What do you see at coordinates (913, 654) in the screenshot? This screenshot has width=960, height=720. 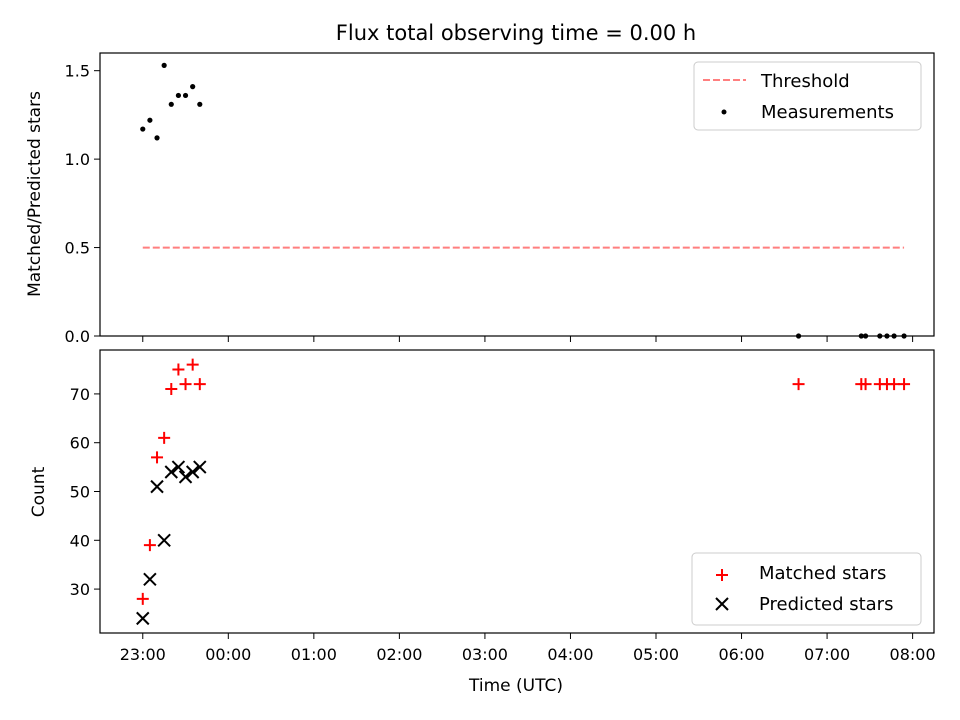 I see `bottom-x-tick-label: 08:00` at bounding box center [913, 654].